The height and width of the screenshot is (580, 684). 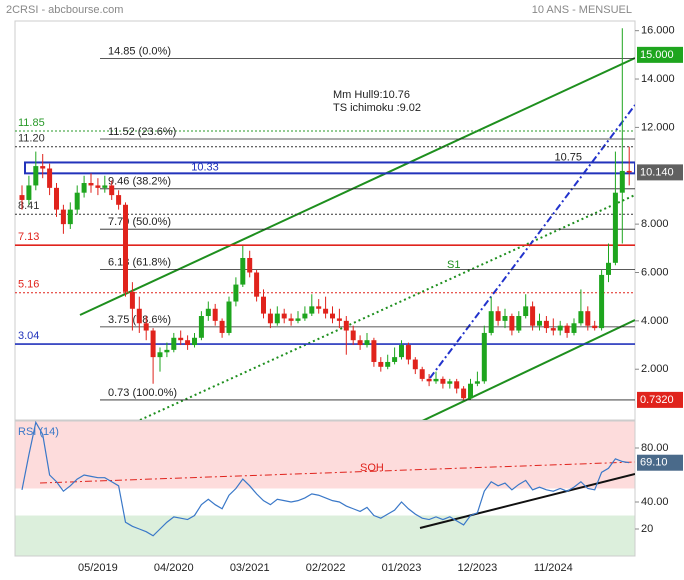 I want to click on level-label: 7.13, so click(x=28, y=237).